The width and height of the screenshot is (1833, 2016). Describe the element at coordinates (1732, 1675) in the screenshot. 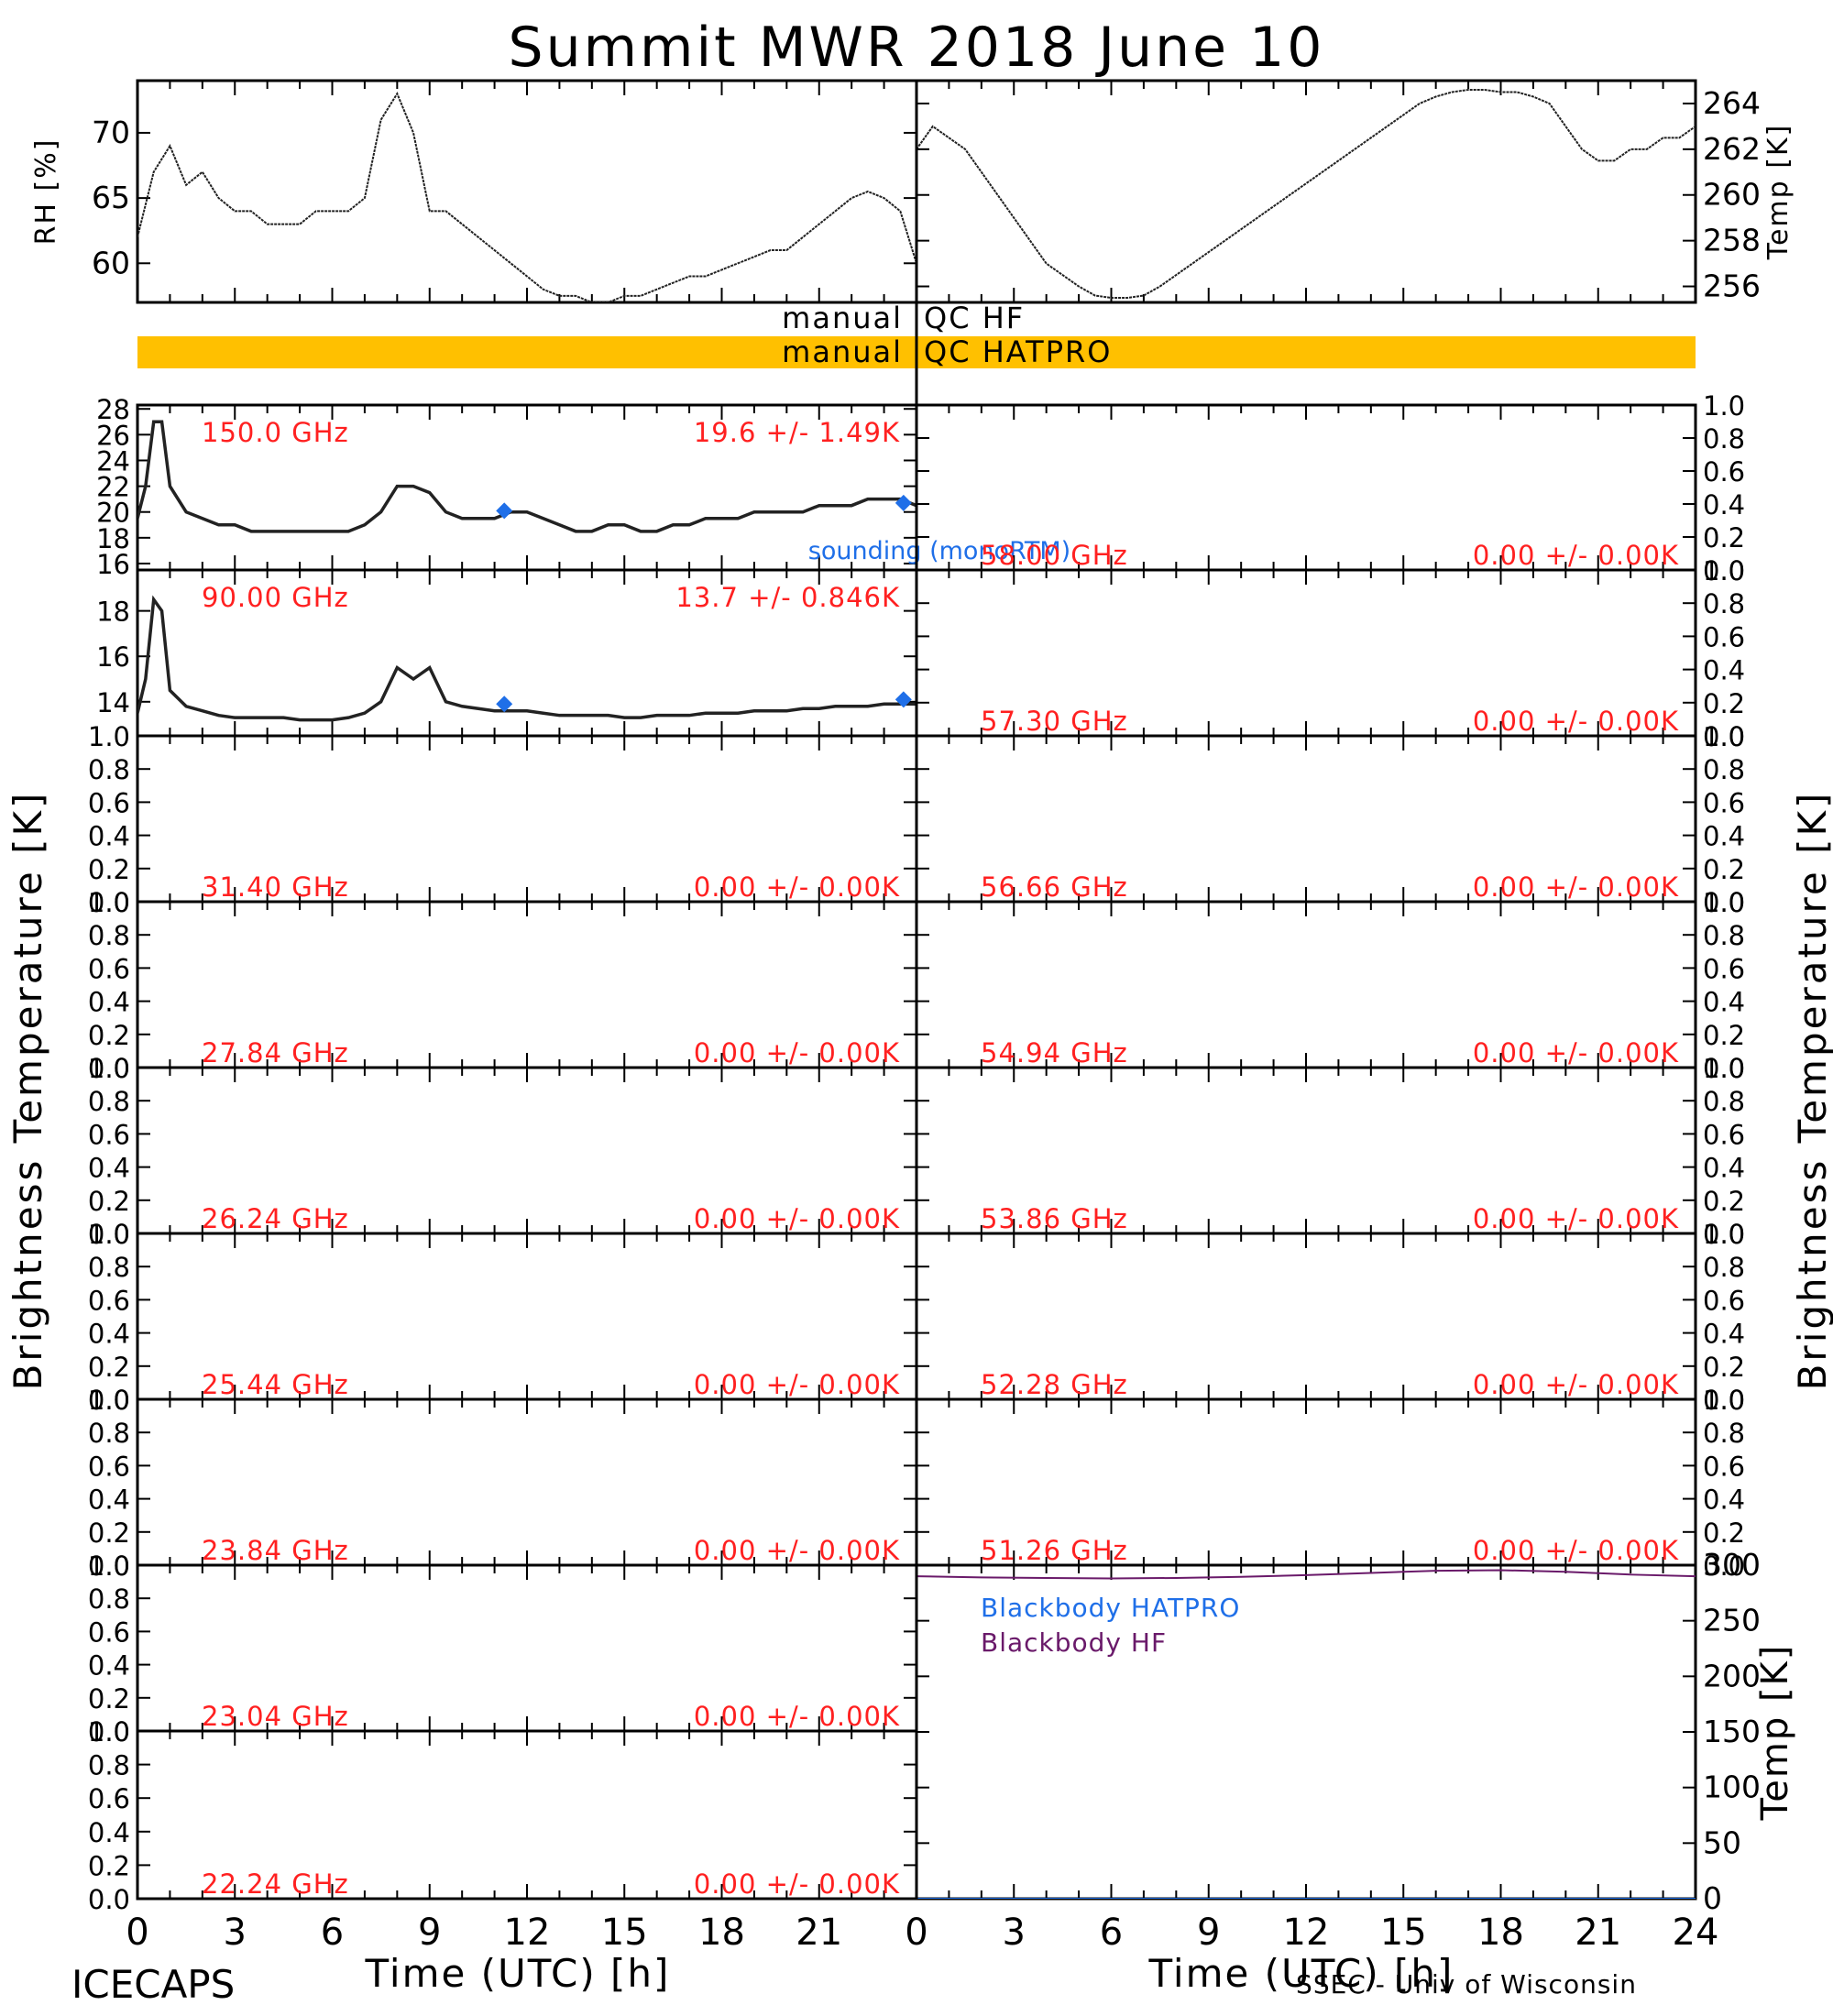

I see `y-tick-label: 200` at that location.